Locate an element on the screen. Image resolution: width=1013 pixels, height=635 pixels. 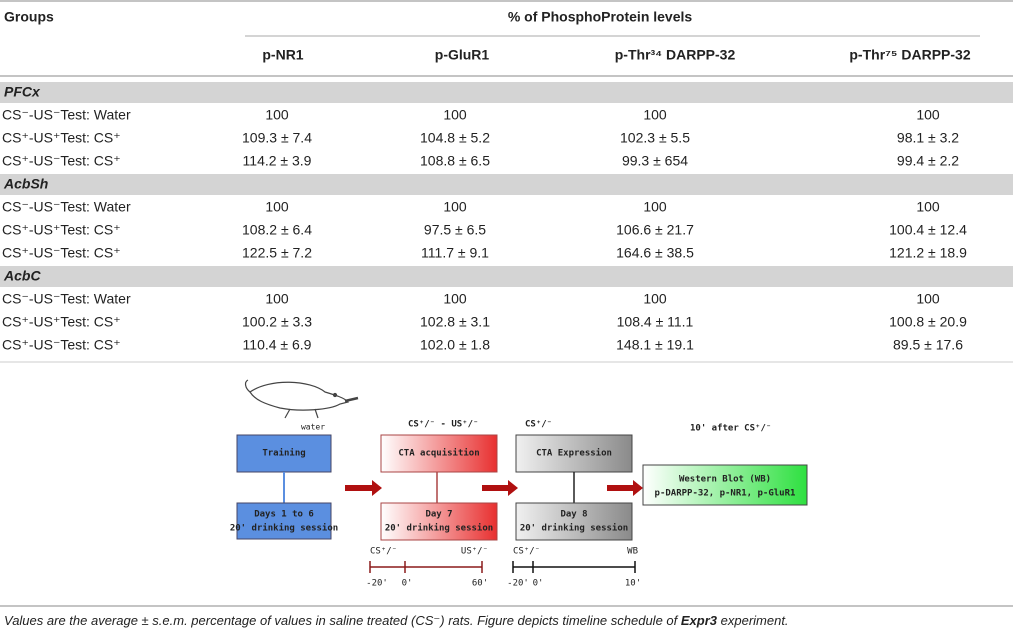
cell: 100.4 ± 12.4 is located at coordinates (928, 230).